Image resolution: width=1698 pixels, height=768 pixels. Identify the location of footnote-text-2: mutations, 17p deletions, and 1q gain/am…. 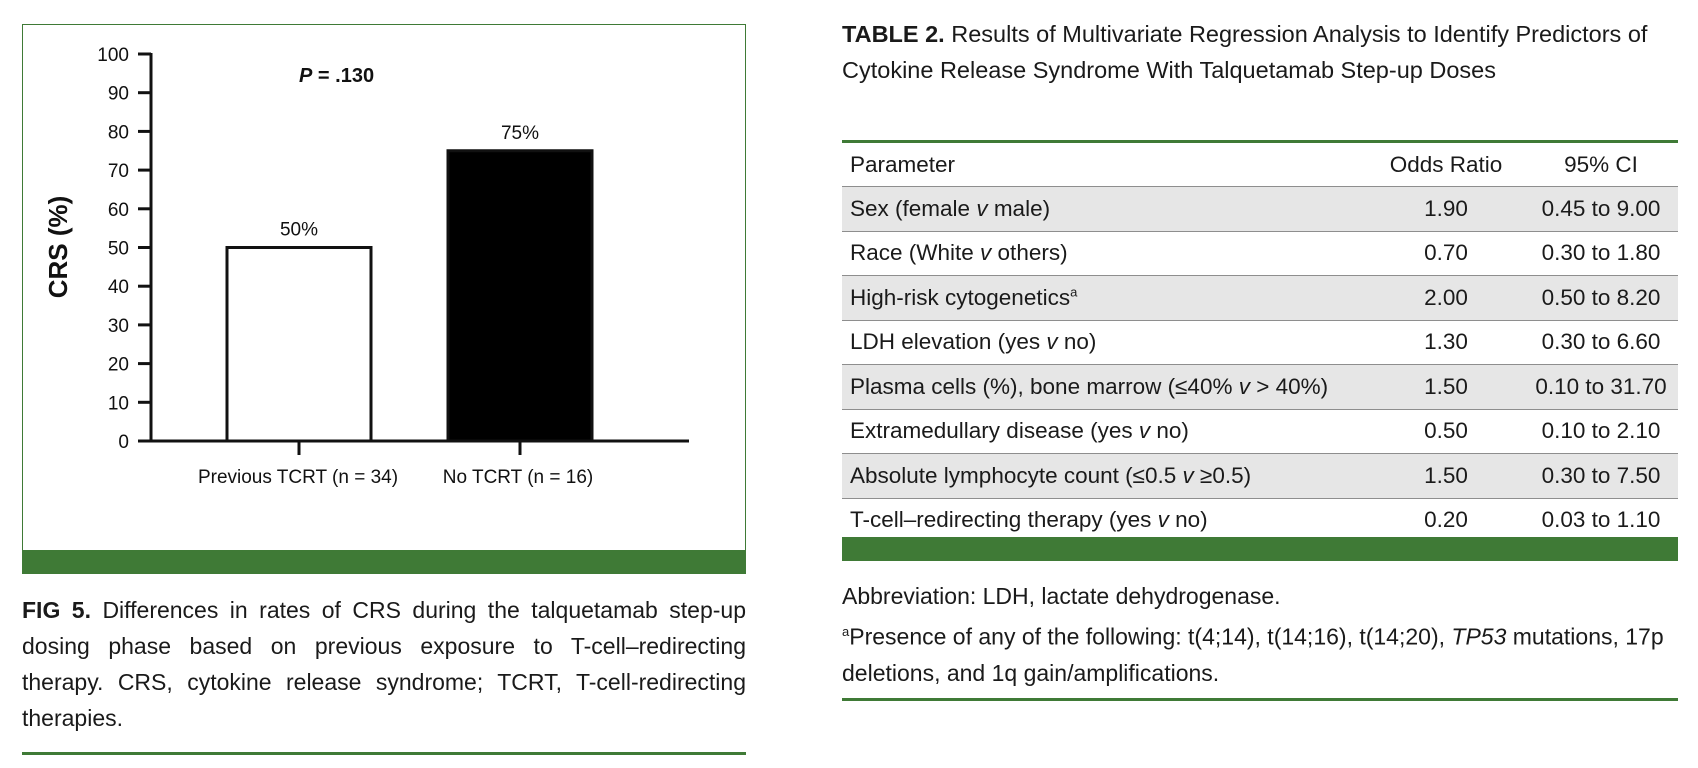
(1253, 654).